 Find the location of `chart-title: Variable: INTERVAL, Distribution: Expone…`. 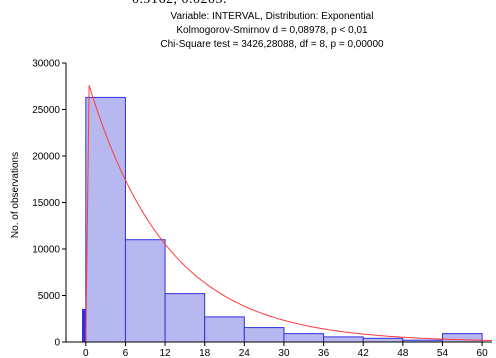

chart-title: Variable: INTERVAL, Distribution: Expone… is located at coordinates (272, 16).